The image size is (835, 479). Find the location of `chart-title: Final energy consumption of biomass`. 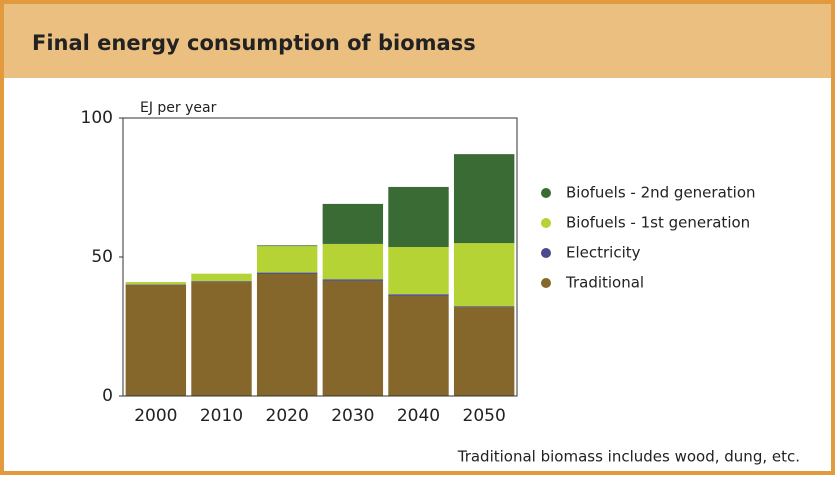

chart-title: Final energy consumption of biomass is located at coordinates (254, 43).